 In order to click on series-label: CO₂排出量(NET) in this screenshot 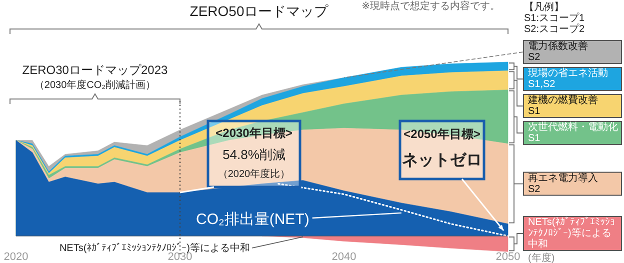, I will do `click(253, 219)`.